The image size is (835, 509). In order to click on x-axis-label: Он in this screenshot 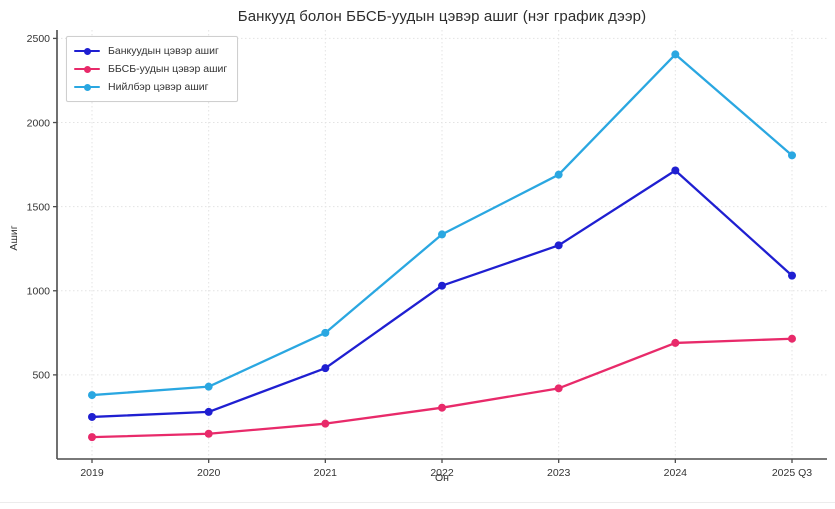, I will do `click(442, 478)`.